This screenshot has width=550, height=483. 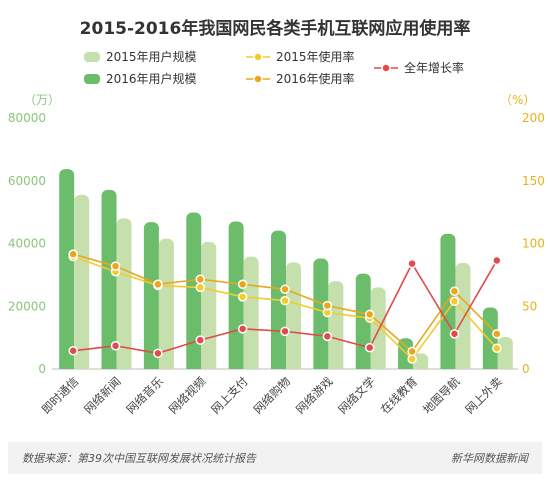 What do you see at coordinates (484, 395) in the screenshot?
I see `x-tick-label: 网上外卖` at bounding box center [484, 395].